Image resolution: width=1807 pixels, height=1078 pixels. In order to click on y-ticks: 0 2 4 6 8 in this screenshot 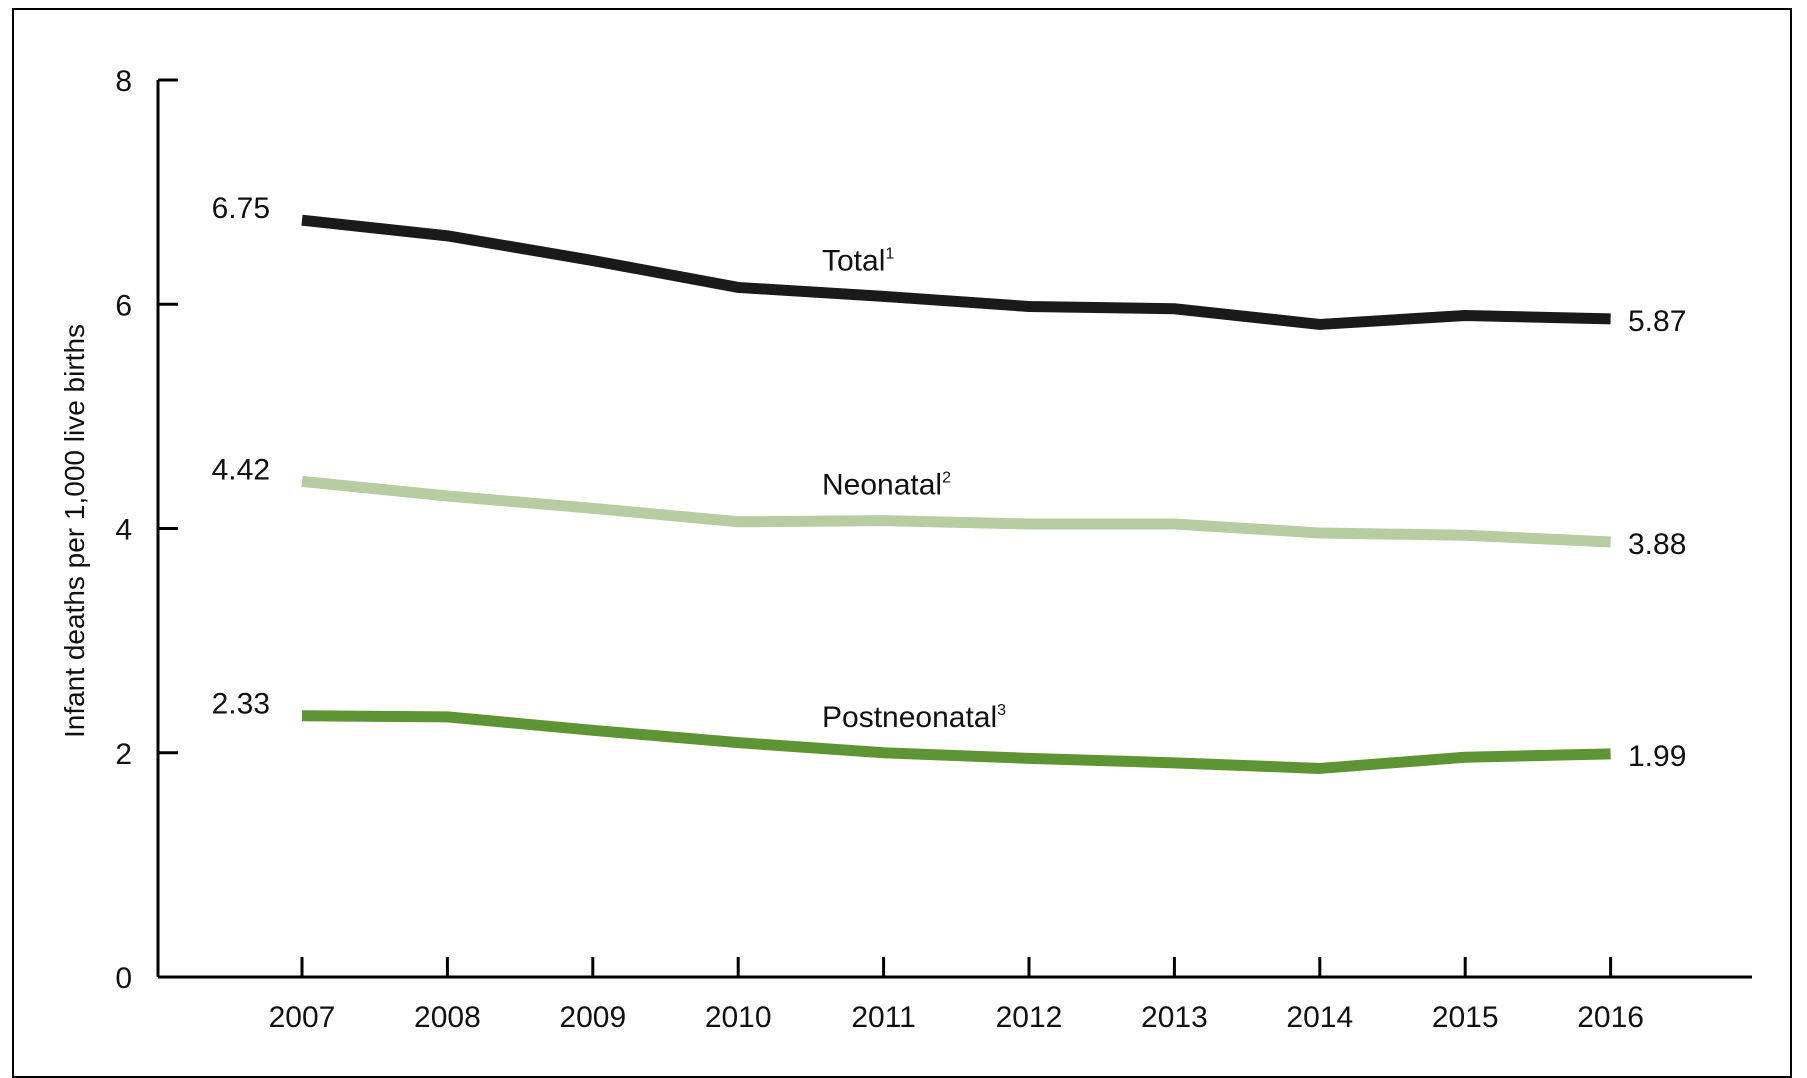, I will do `click(146, 530)`.